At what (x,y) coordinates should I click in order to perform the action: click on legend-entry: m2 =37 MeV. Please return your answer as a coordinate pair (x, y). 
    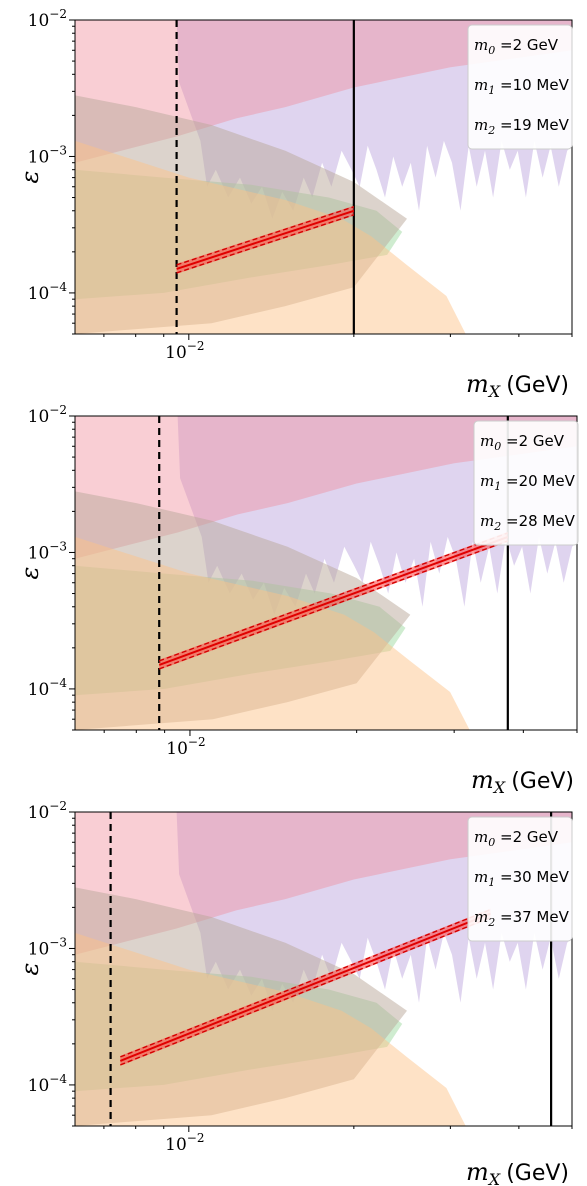
    Looking at the image, I should click on (522, 918).